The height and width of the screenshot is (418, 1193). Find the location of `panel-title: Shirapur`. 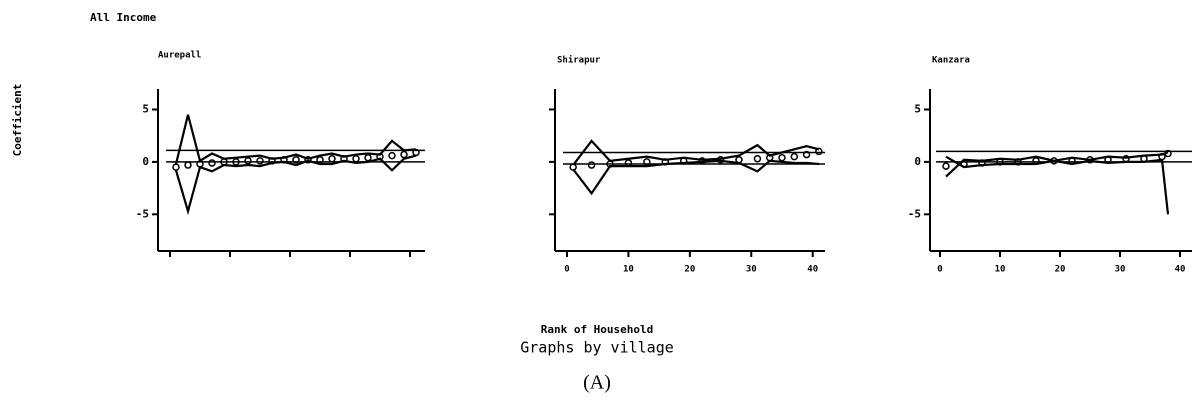

panel-title: Shirapur is located at coordinates (579, 60).